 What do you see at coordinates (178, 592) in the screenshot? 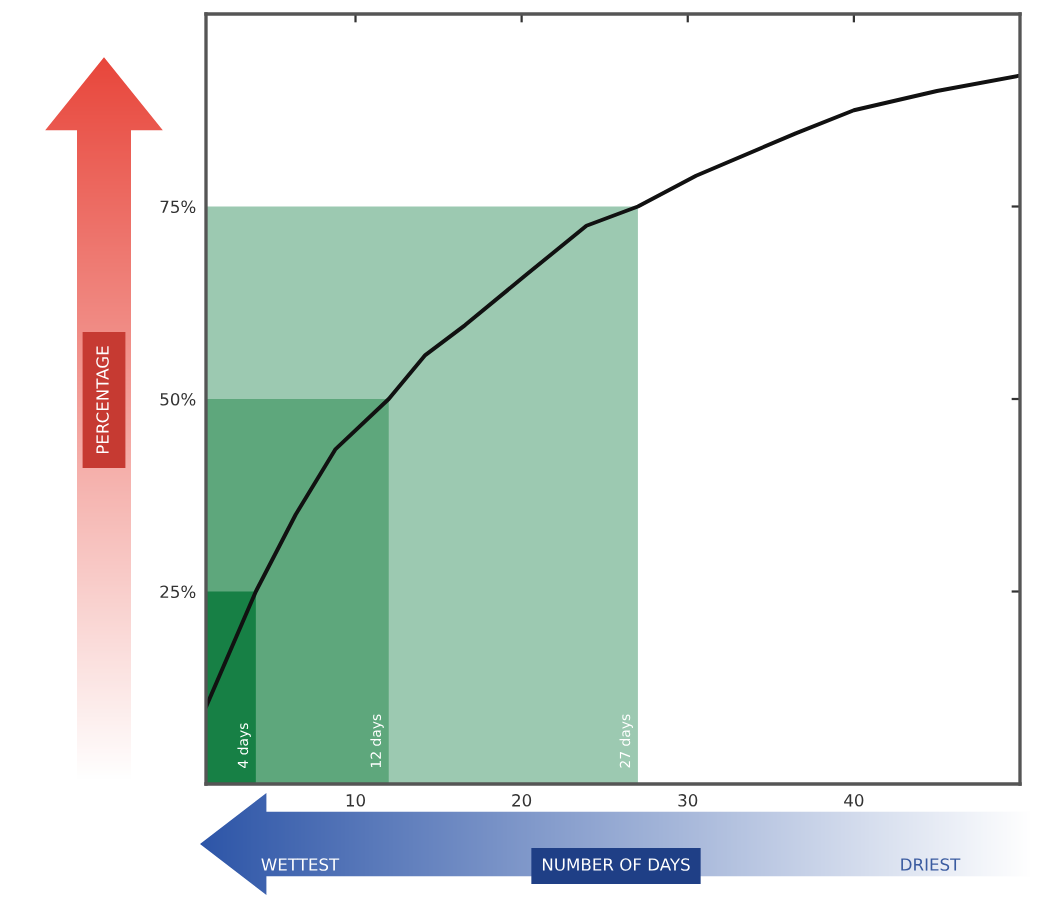
I see `y-tick-label: 25%` at bounding box center [178, 592].